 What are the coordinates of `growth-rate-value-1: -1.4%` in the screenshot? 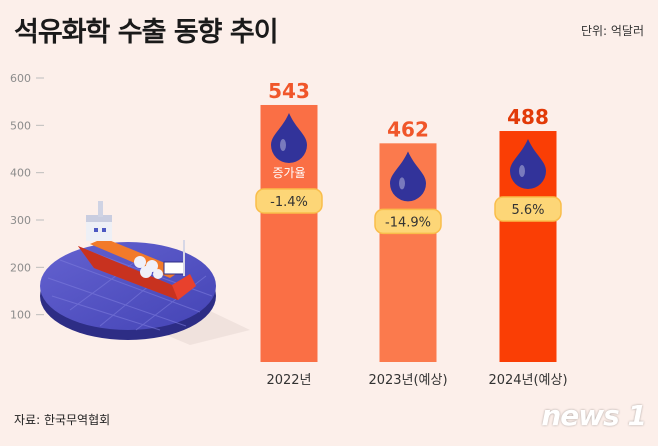 It's located at (289, 202).